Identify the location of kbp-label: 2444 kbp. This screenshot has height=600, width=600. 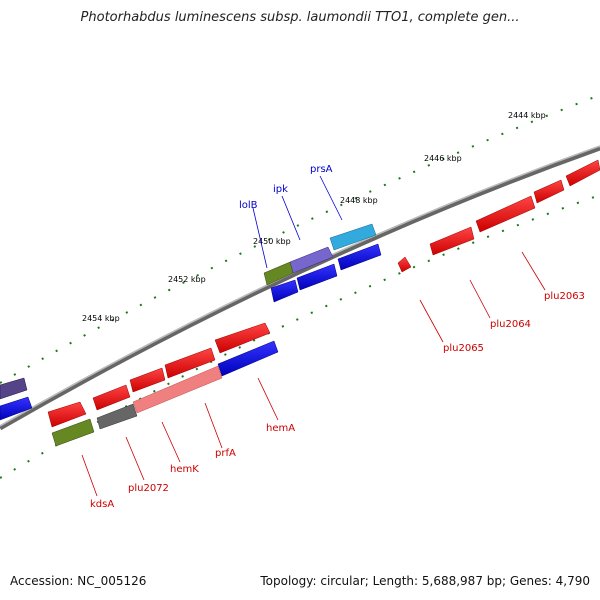
(527, 115).